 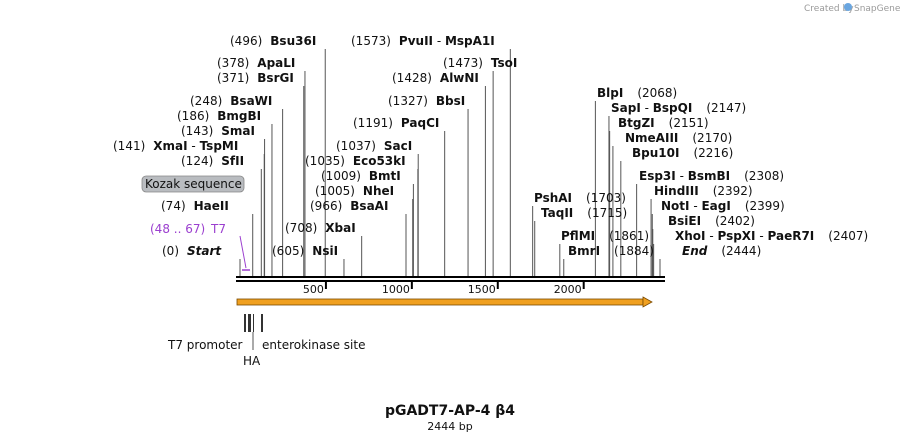 I want to click on site-bsu36i: (496) Bsu36I, so click(x=273, y=41).